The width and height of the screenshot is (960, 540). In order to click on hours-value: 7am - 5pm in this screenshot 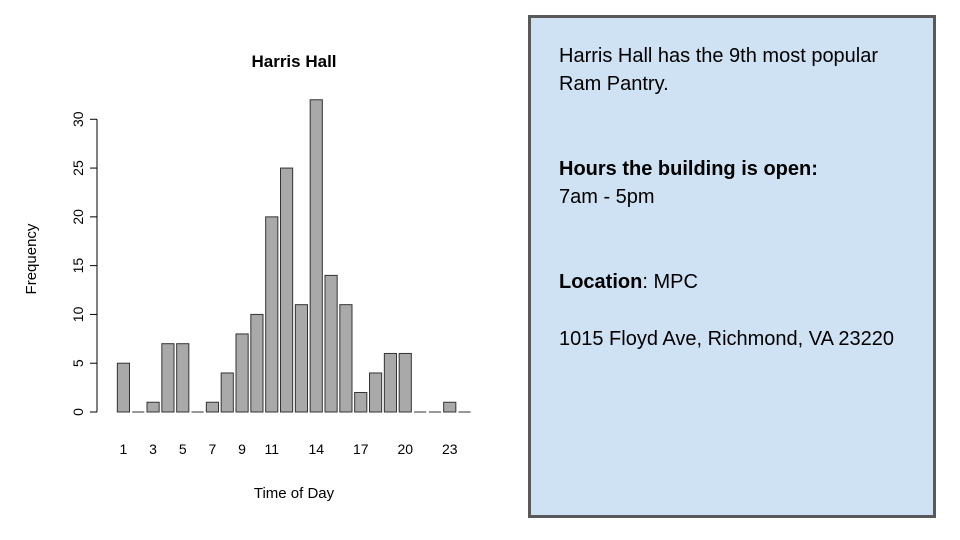, I will do `click(607, 197)`.